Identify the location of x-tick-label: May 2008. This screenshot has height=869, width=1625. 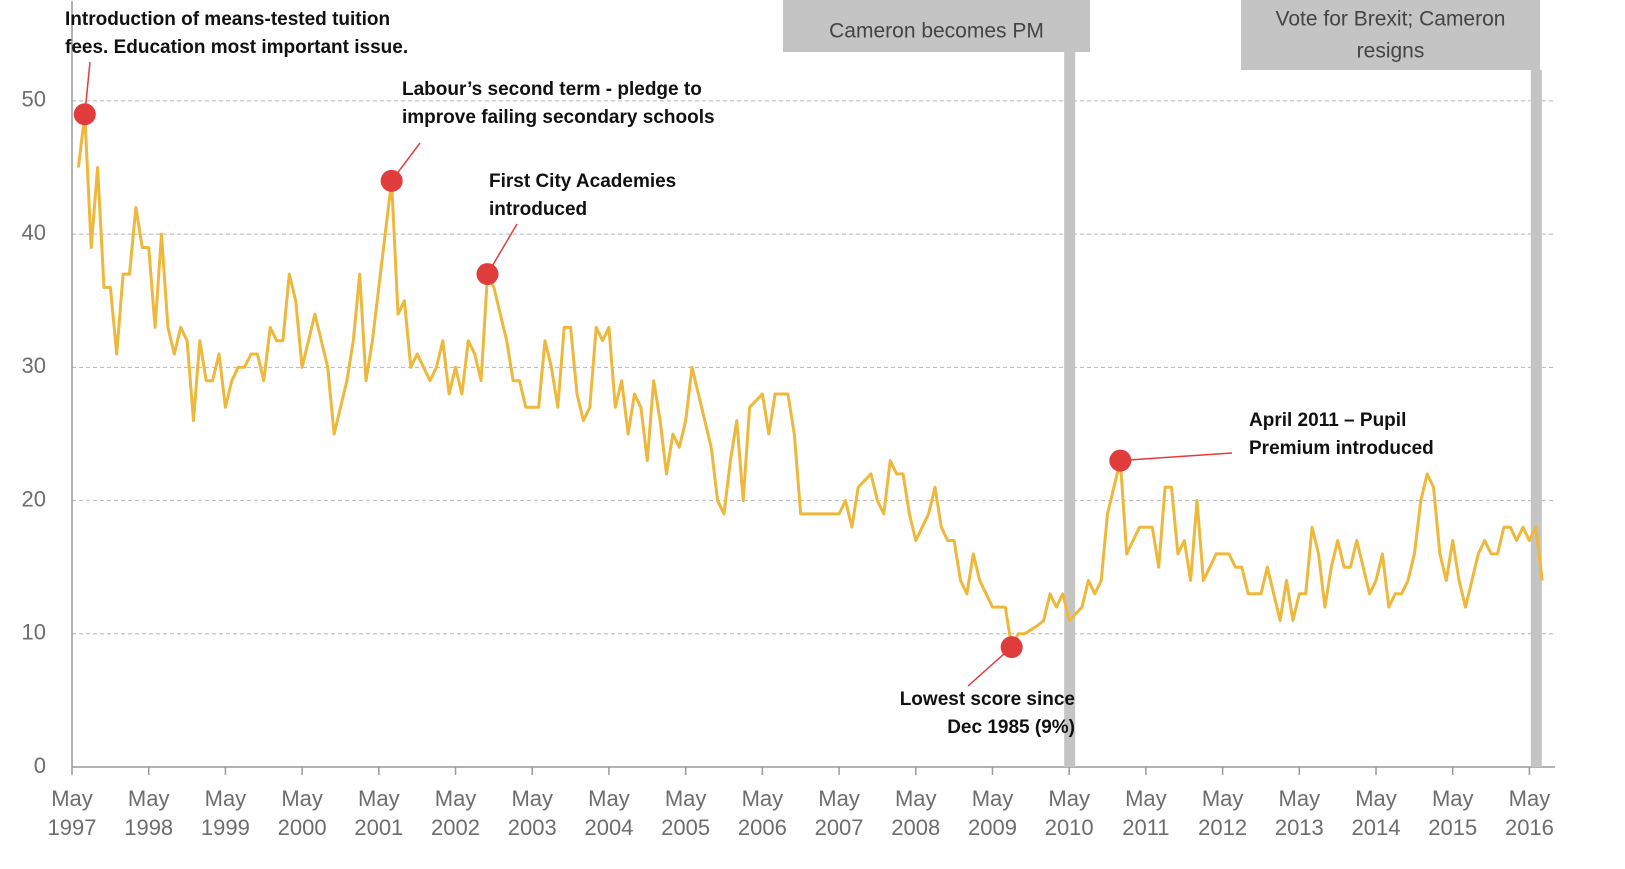
(915, 813).